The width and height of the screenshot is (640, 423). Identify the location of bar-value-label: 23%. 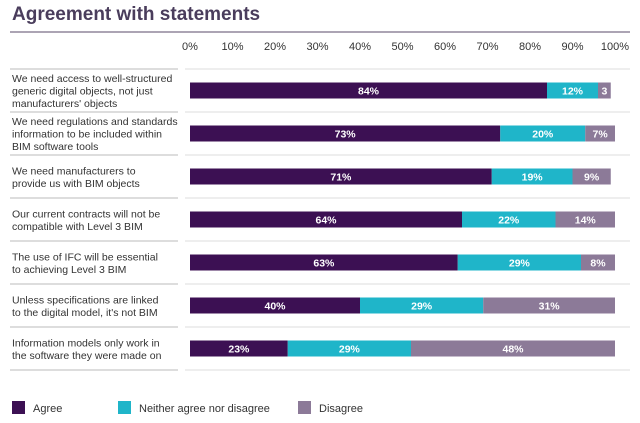
(239, 350).